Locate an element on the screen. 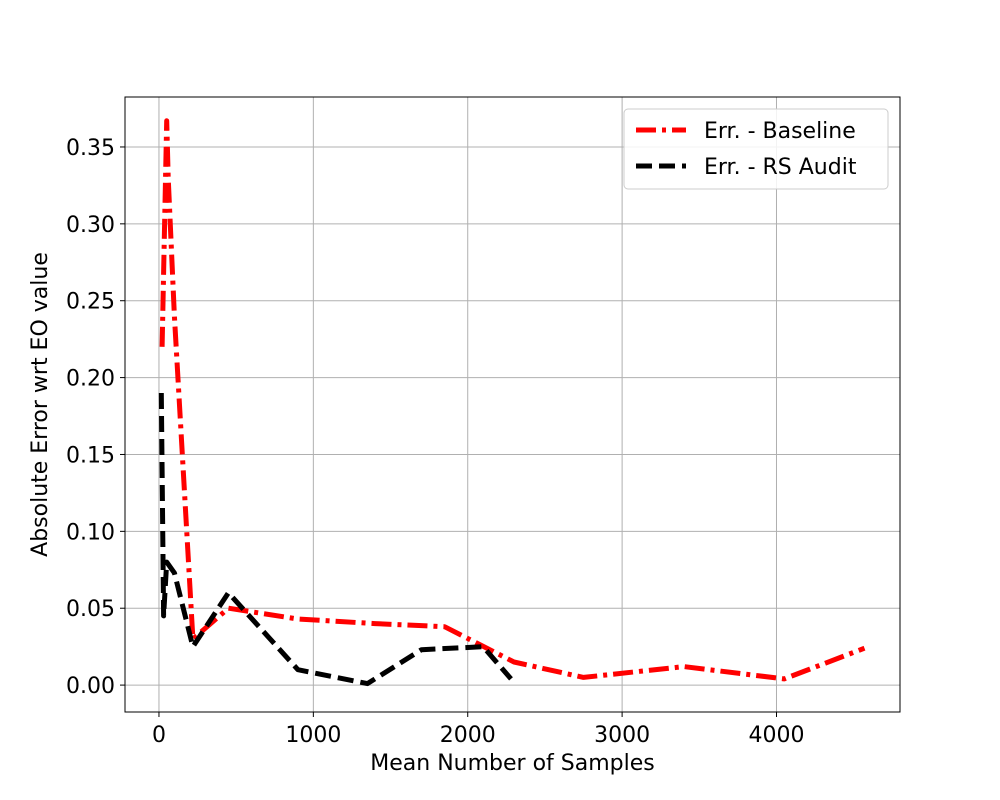 Image resolution: width=1000 pixels, height=800 pixels. y-tick-label: 0.30 is located at coordinates (90, 225).